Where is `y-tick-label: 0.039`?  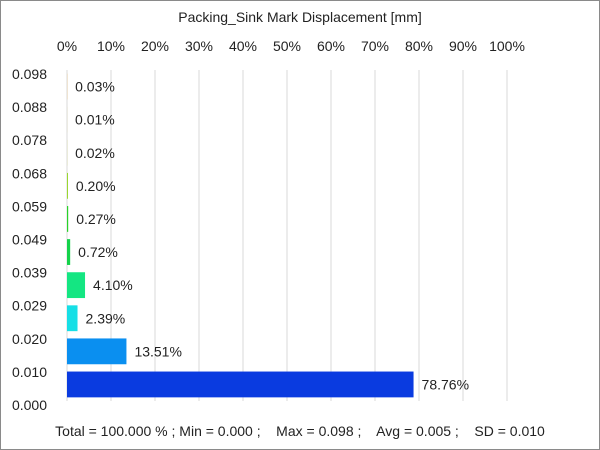
y-tick-label: 0.039 is located at coordinates (29, 273).